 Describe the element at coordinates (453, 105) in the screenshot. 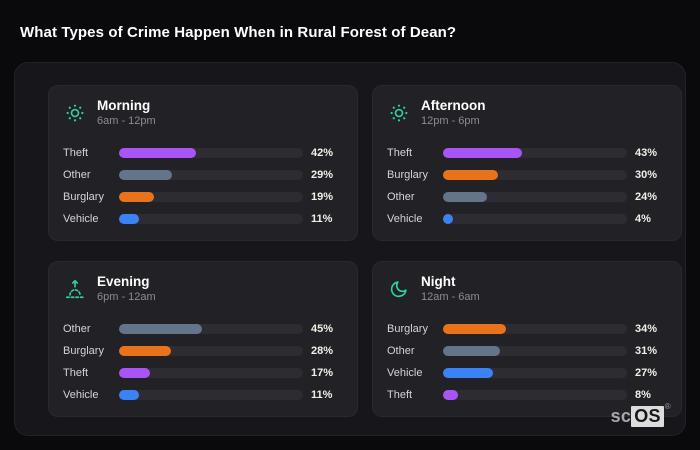

I see `panel-title: Afternoon` at that location.